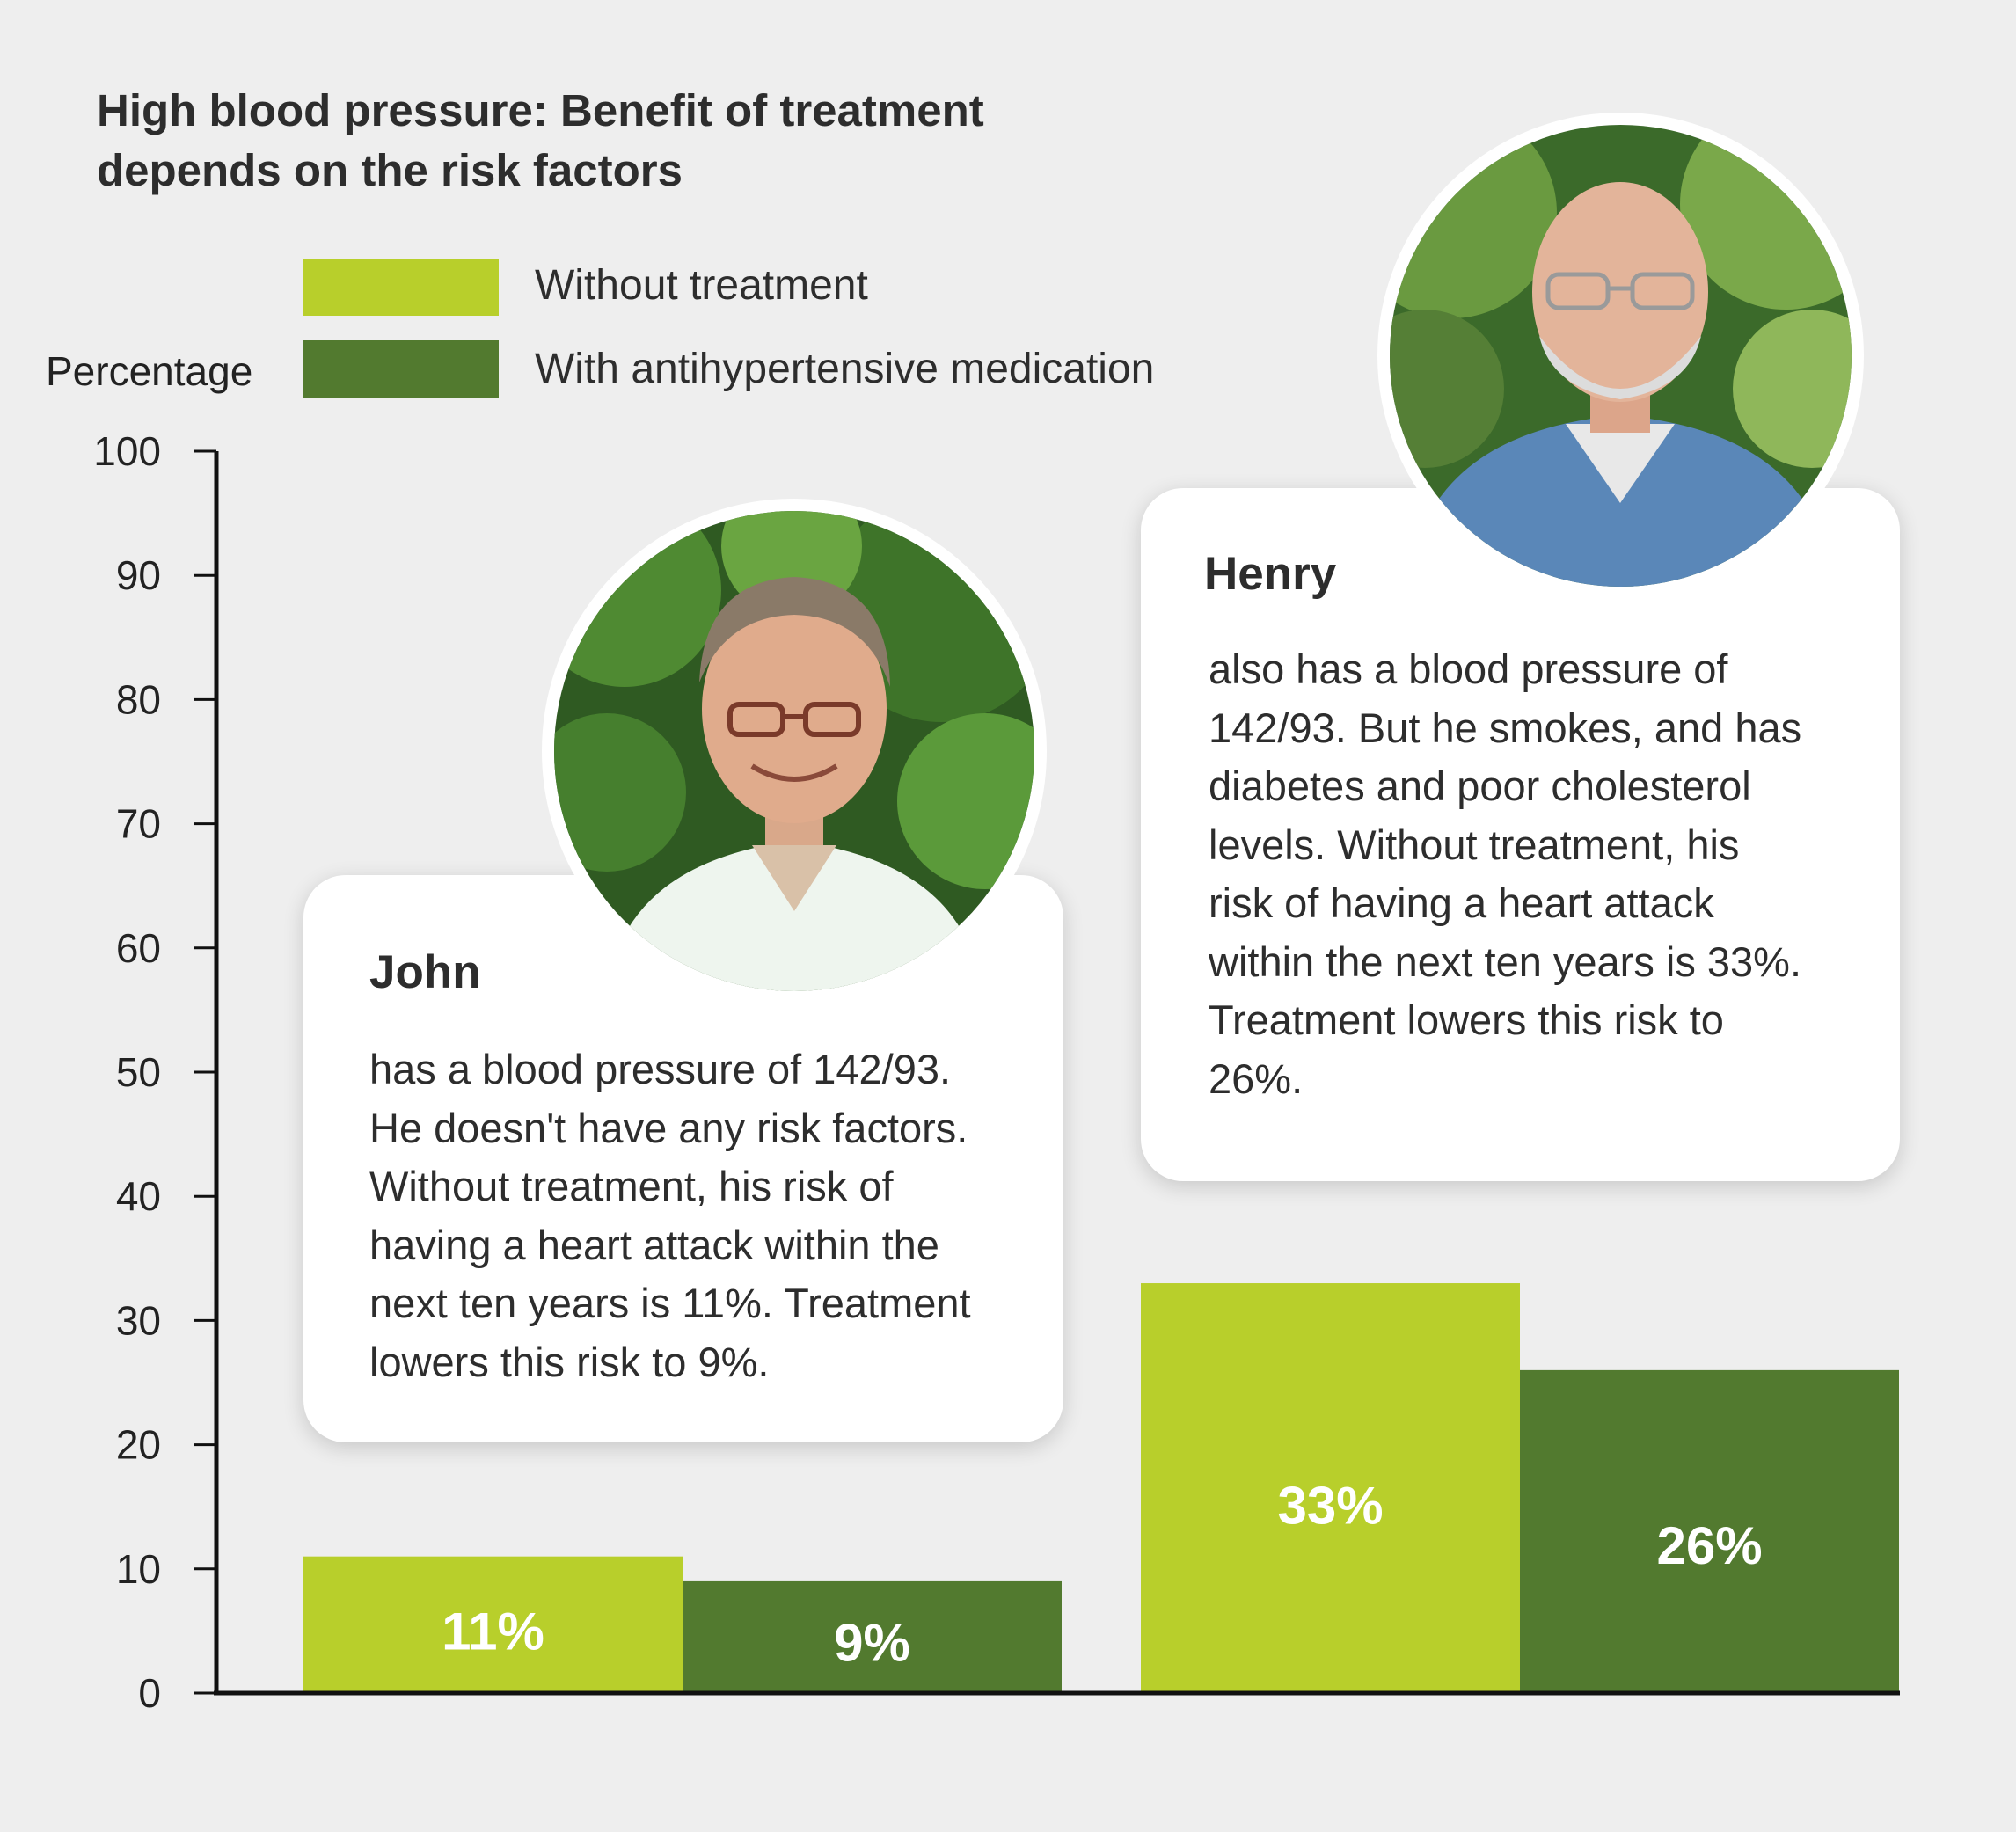  I want to click on henry-description-line: also has a blood pressure of, so click(1468, 669).